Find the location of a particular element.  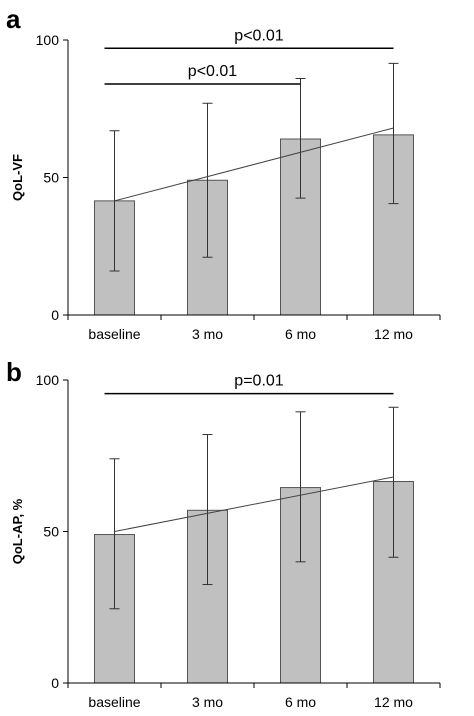

panel-letter: a is located at coordinates (13, 19).